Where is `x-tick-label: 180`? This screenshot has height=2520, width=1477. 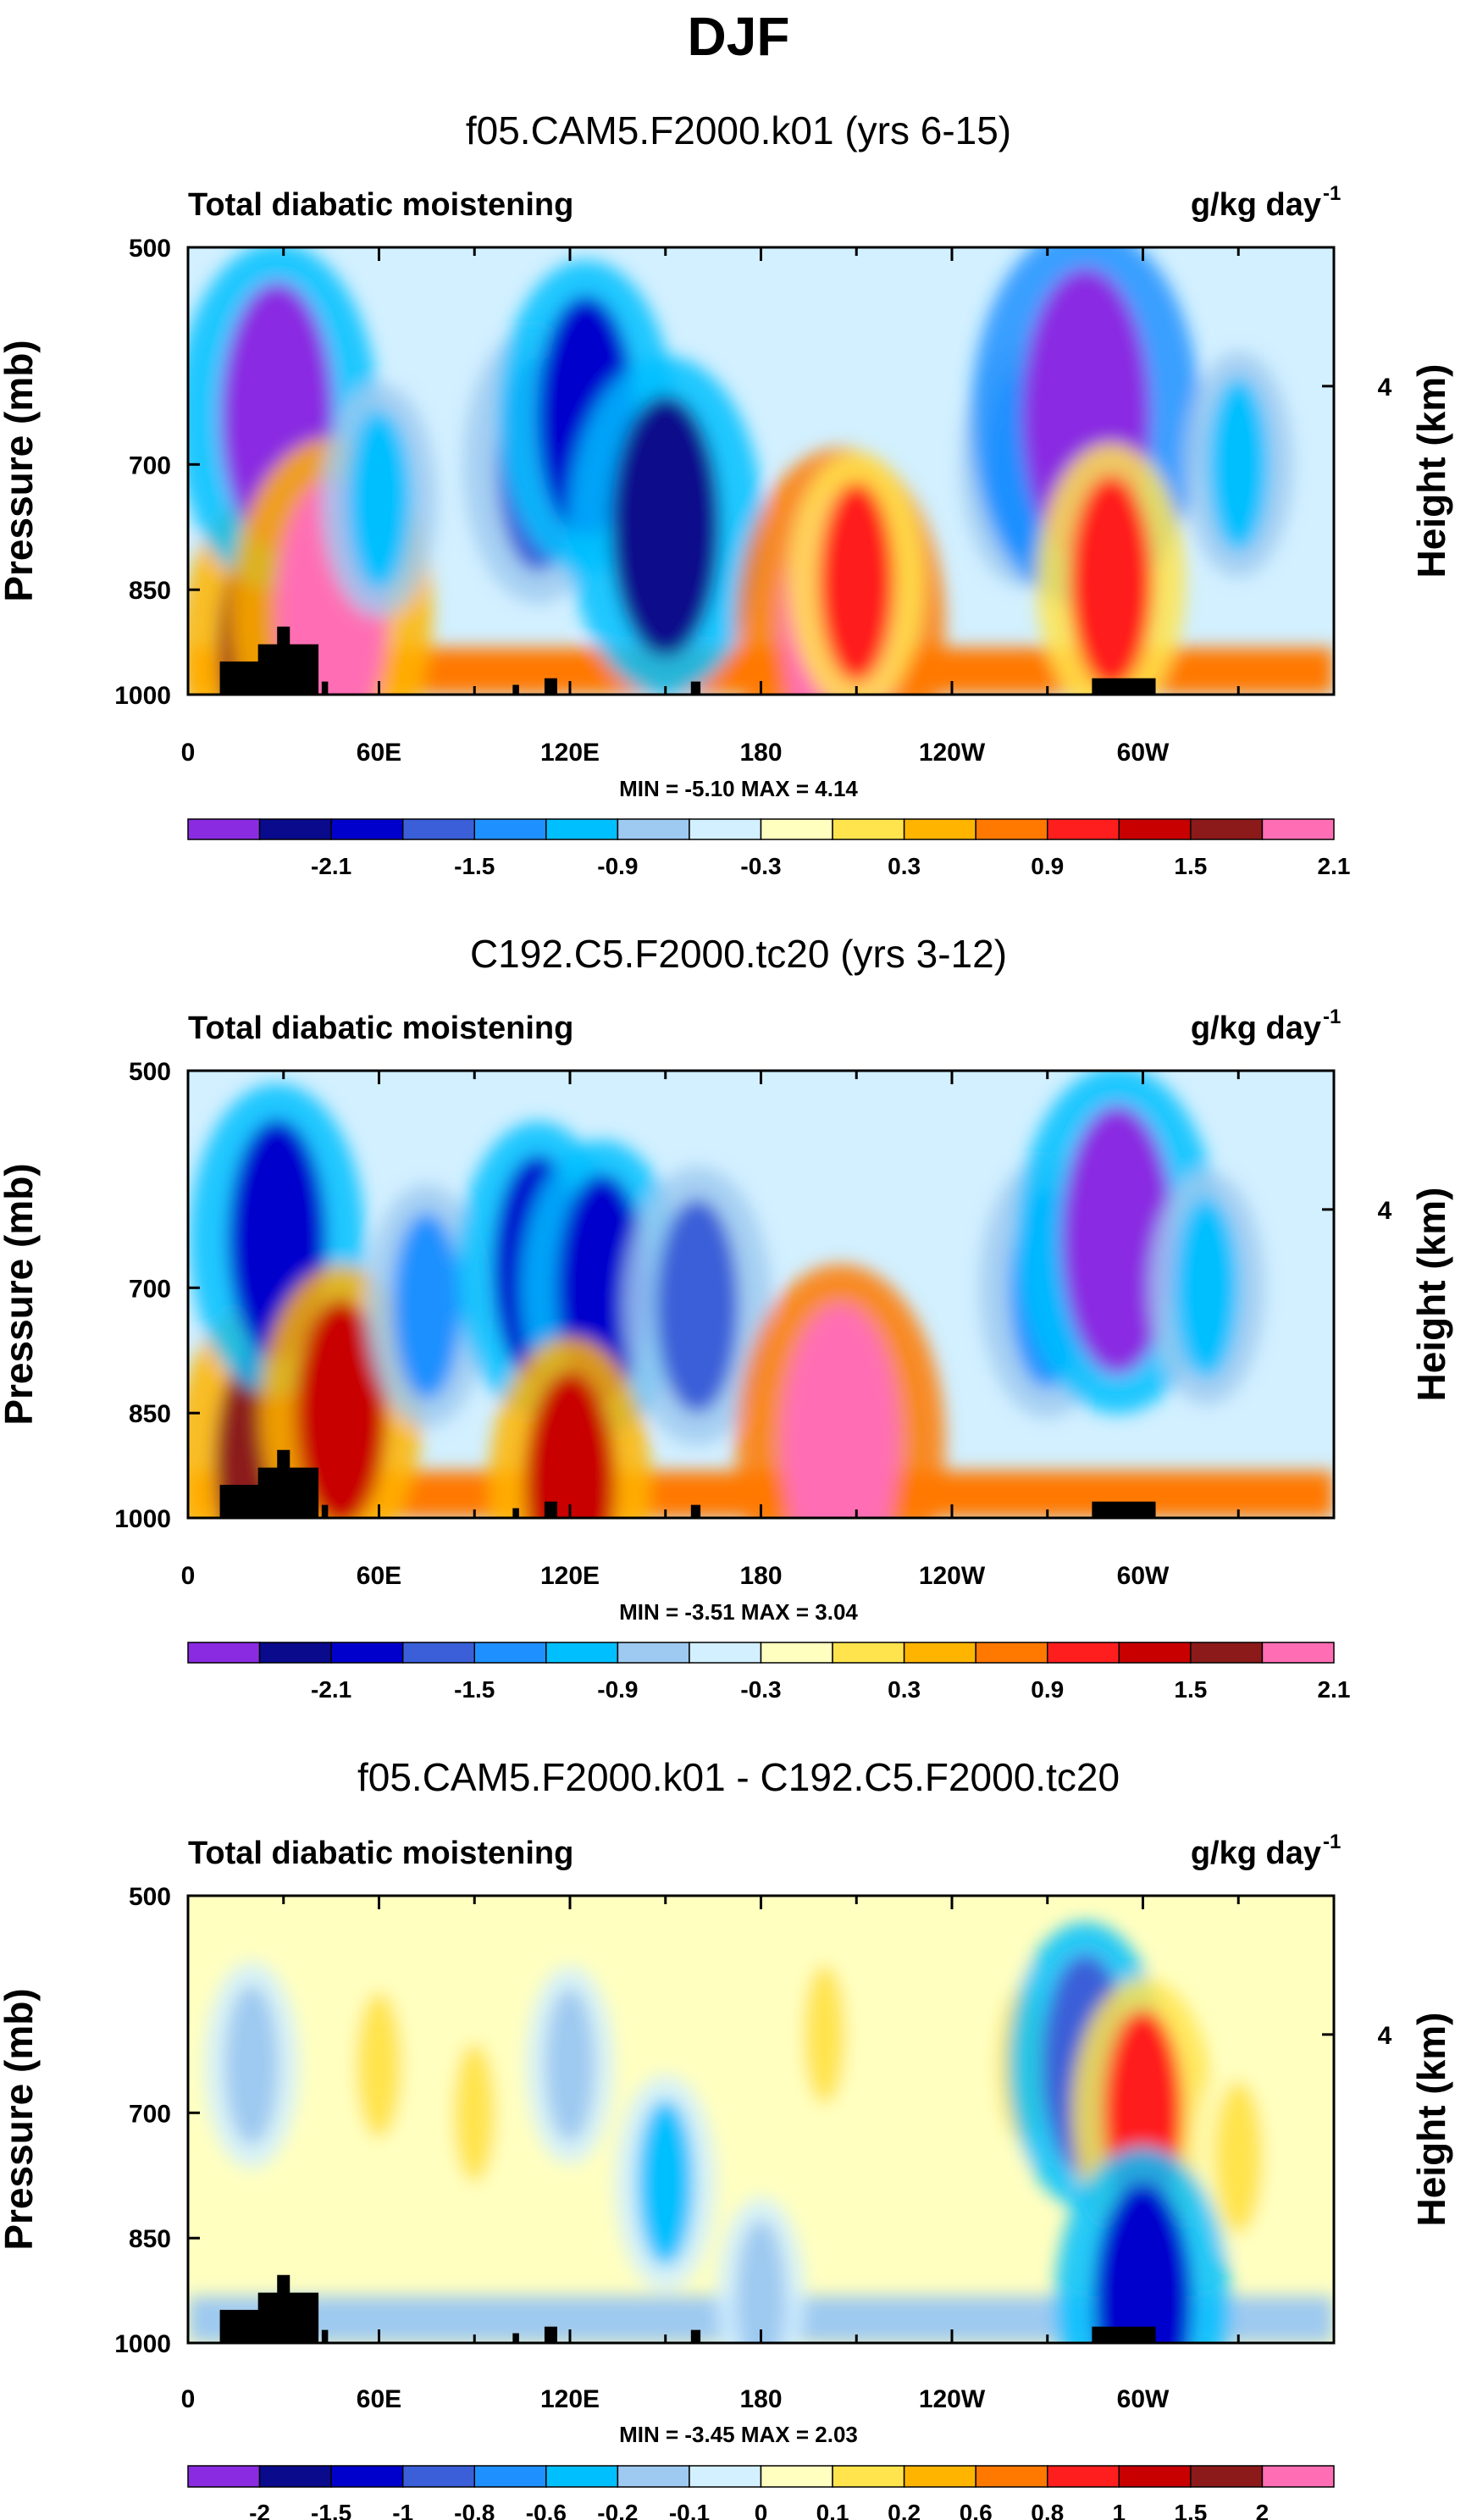 x-tick-label: 180 is located at coordinates (760, 753).